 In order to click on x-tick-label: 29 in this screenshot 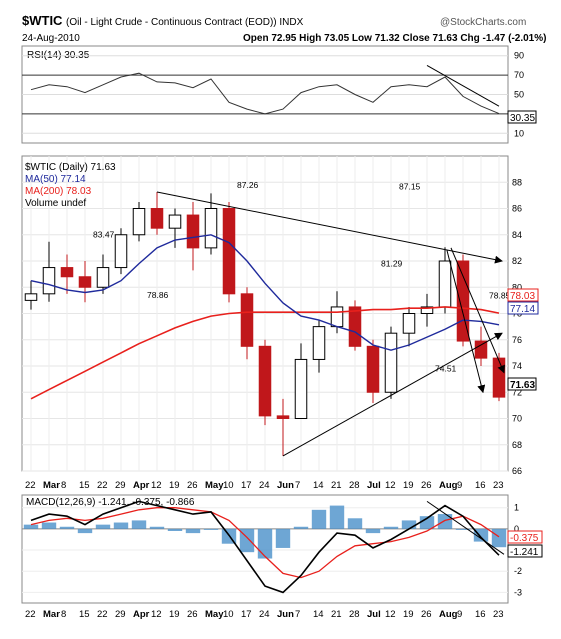, I will do `click(120, 485)`.